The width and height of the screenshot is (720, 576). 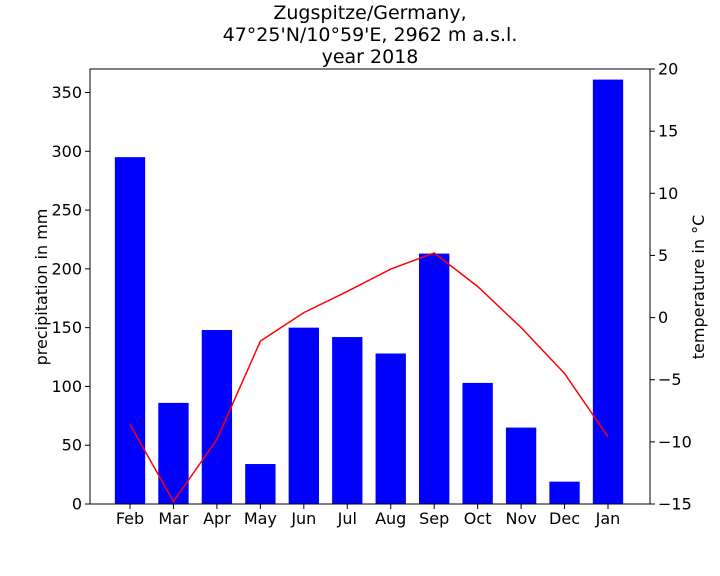 I want to click on y2-tick-label--5: −5, so click(x=670, y=379).